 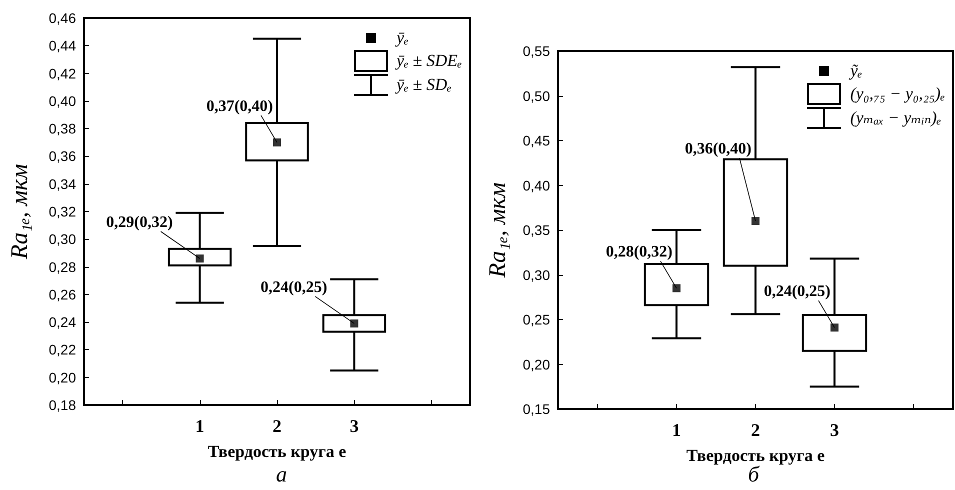 What do you see at coordinates (281, 474) in the screenshot?
I see `text: а` at bounding box center [281, 474].